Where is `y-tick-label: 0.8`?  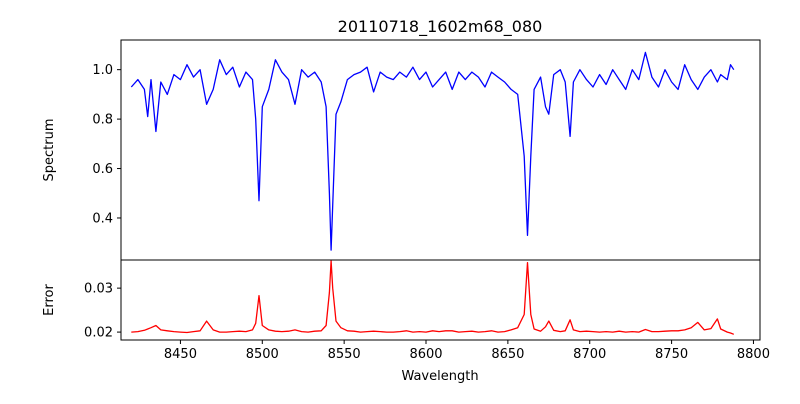
y-tick-label: 0.8 is located at coordinates (102, 120).